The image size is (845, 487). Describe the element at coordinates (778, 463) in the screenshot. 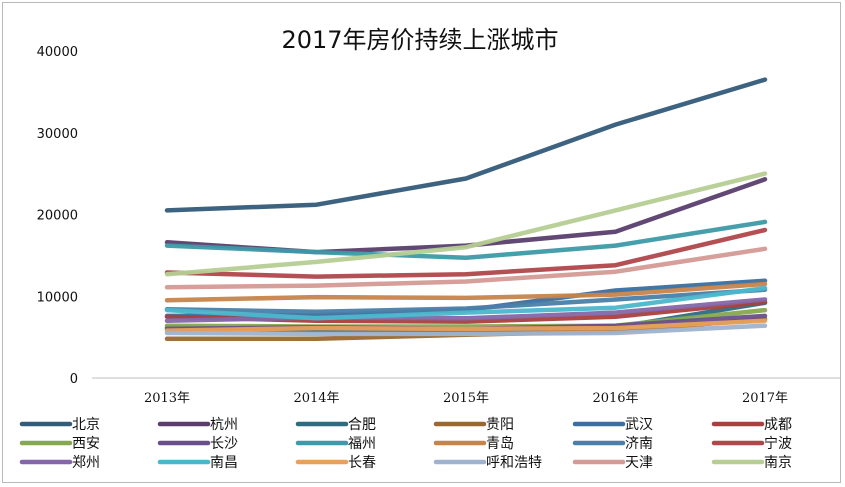

I see `legend-label: 南京` at that location.